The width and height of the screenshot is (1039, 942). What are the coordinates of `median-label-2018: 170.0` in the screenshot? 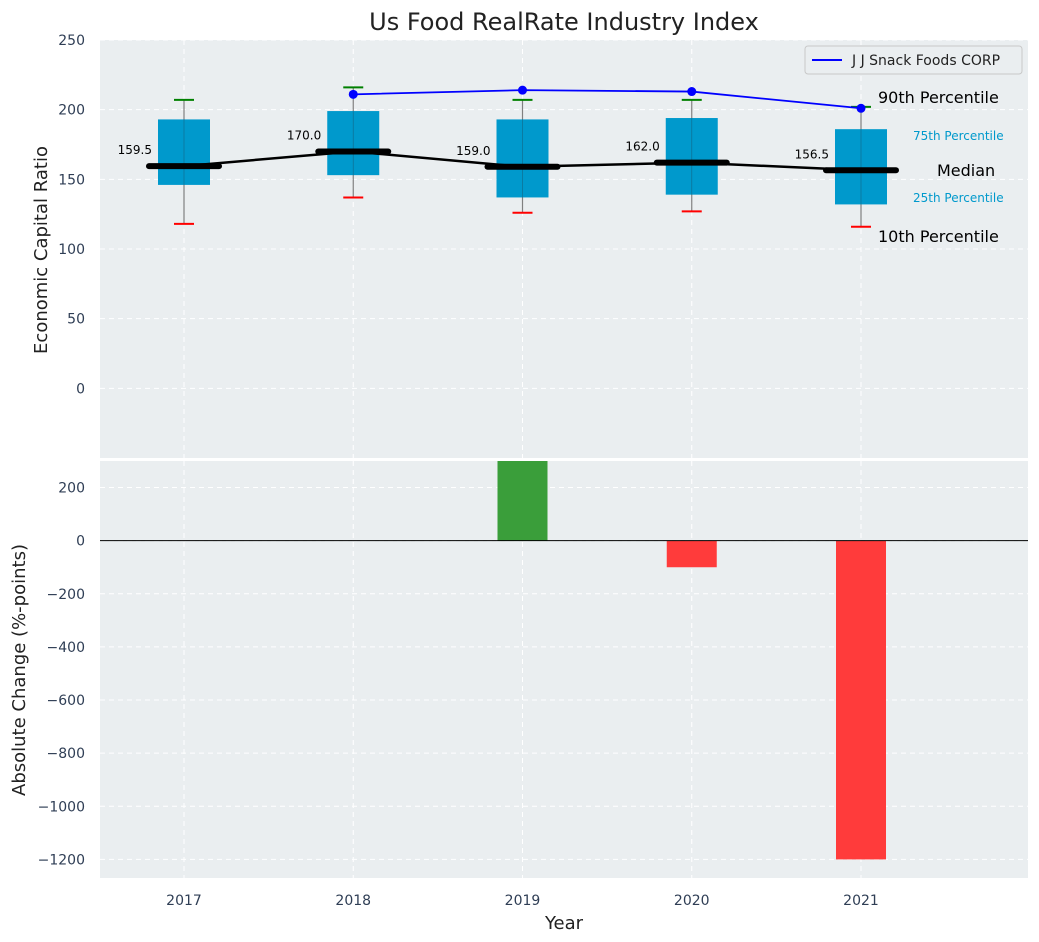 It's located at (304, 135).